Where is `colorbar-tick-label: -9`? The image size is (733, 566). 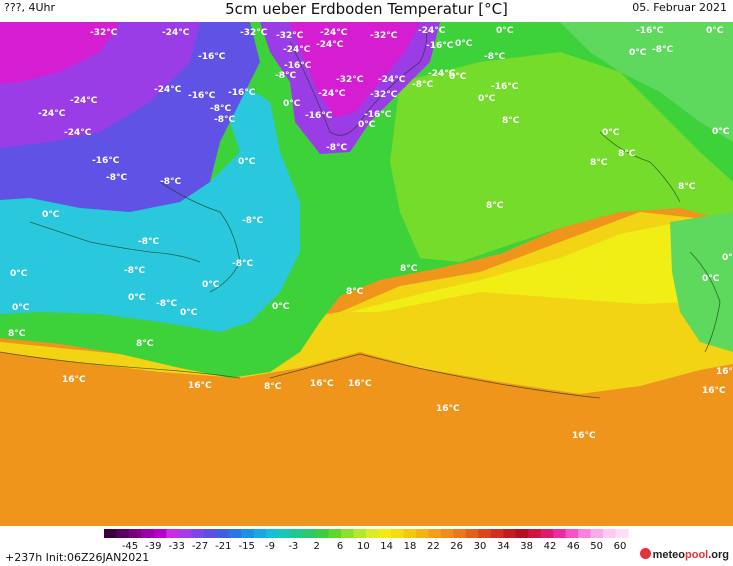
colorbar-tick-label: -9 is located at coordinates (270, 545).